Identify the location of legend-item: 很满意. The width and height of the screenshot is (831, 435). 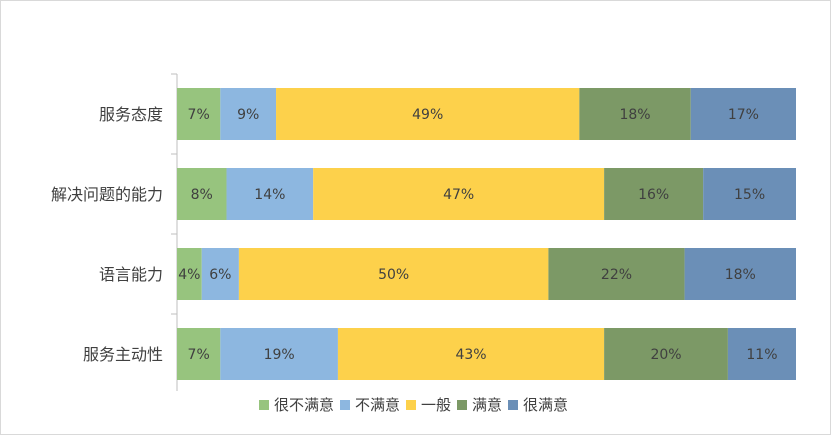
(538, 404).